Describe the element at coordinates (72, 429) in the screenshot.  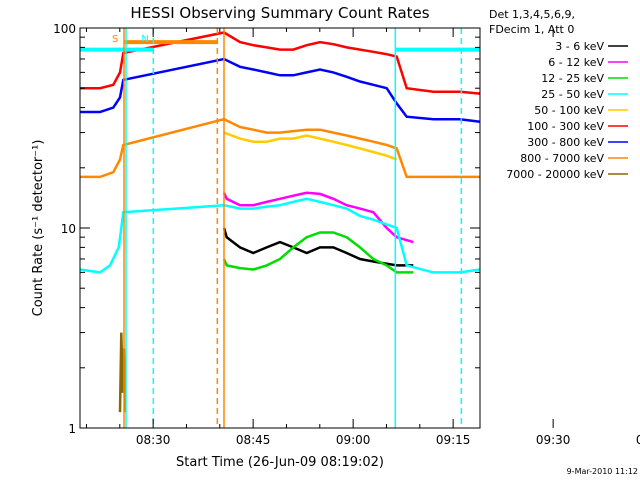
I see `y-tick-label-0: 1` at that location.